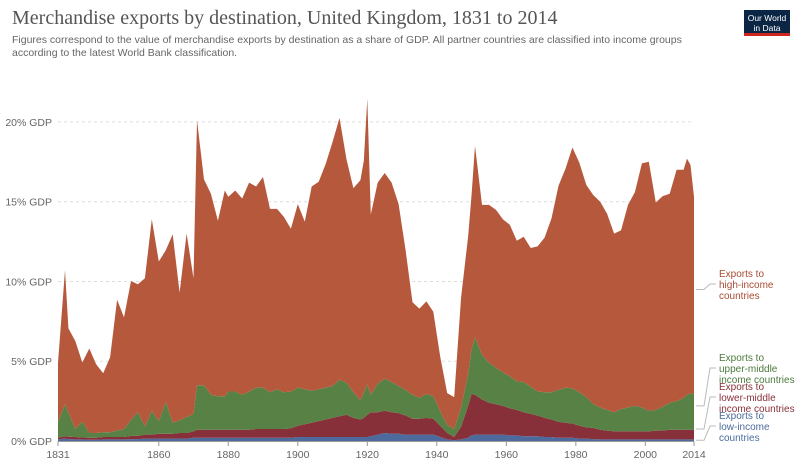  What do you see at coordinates (28, 123) in the screenshot?
I see `y-tick-label: 20% GDP` at bounding box center [28, 123].